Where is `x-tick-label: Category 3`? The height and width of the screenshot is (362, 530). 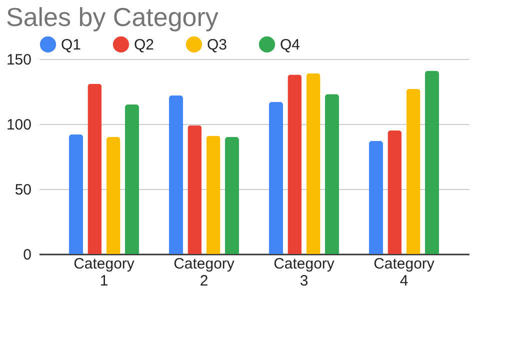
x-tick-label: Category 3 is located at coordinates (304, 273).